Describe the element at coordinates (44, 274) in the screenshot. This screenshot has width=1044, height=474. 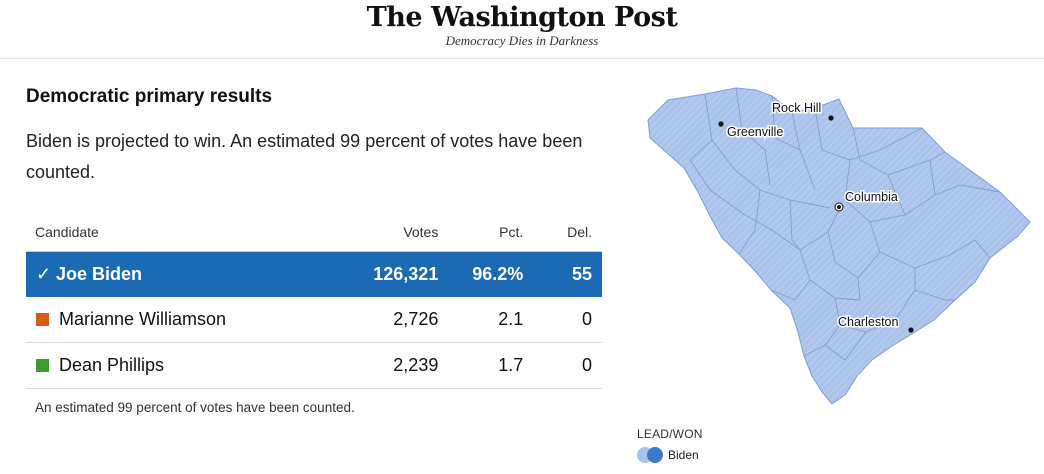
I see `check-icon: ✓` at that location.